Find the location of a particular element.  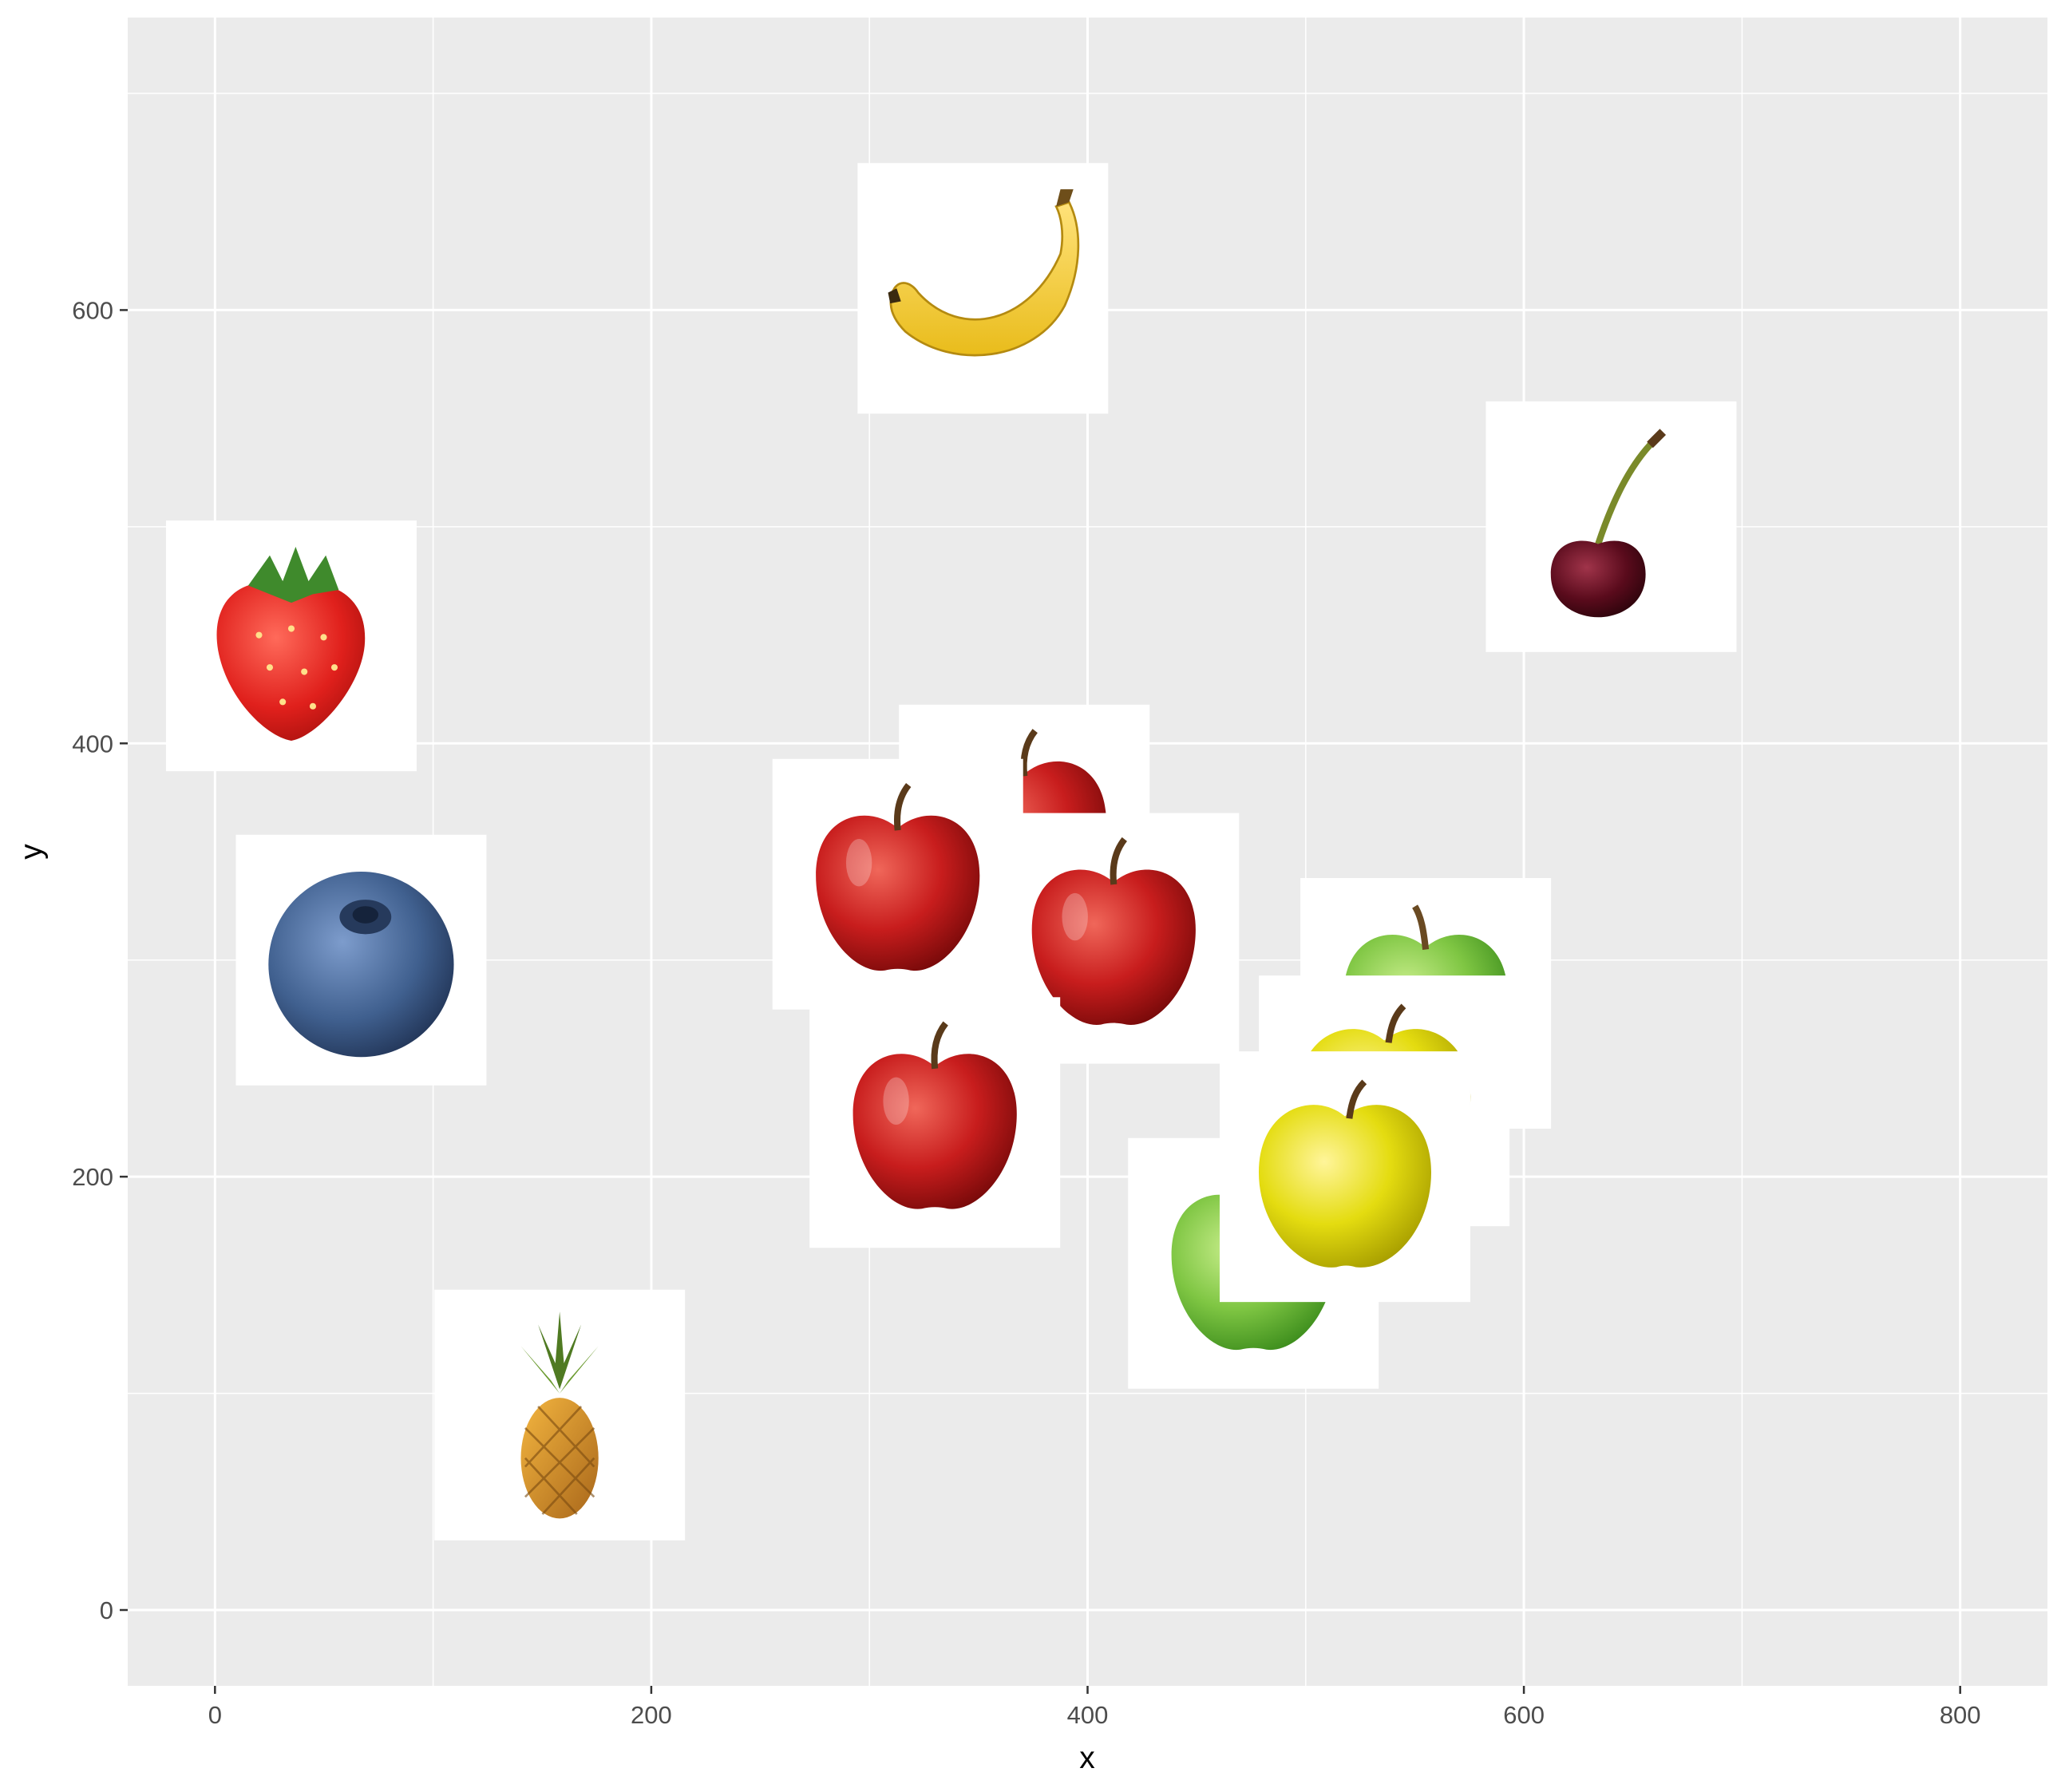

strawberry-point is located at coordinates (291, 646).